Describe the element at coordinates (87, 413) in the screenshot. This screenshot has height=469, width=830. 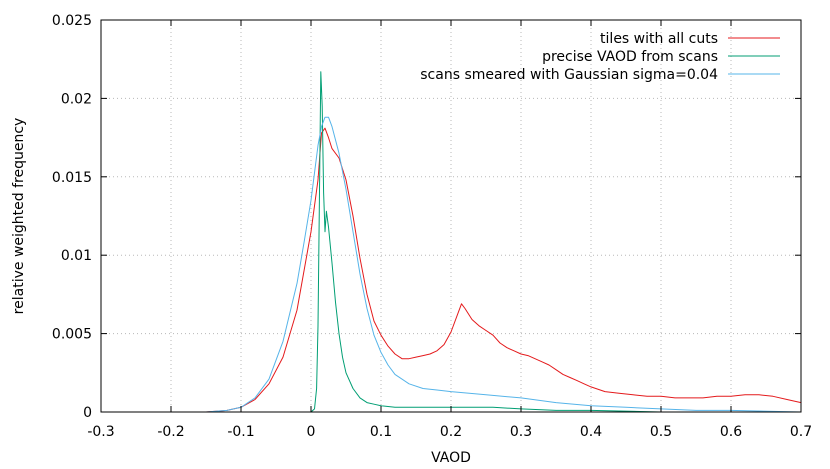
I see `y-tick-label: 0` at that location.